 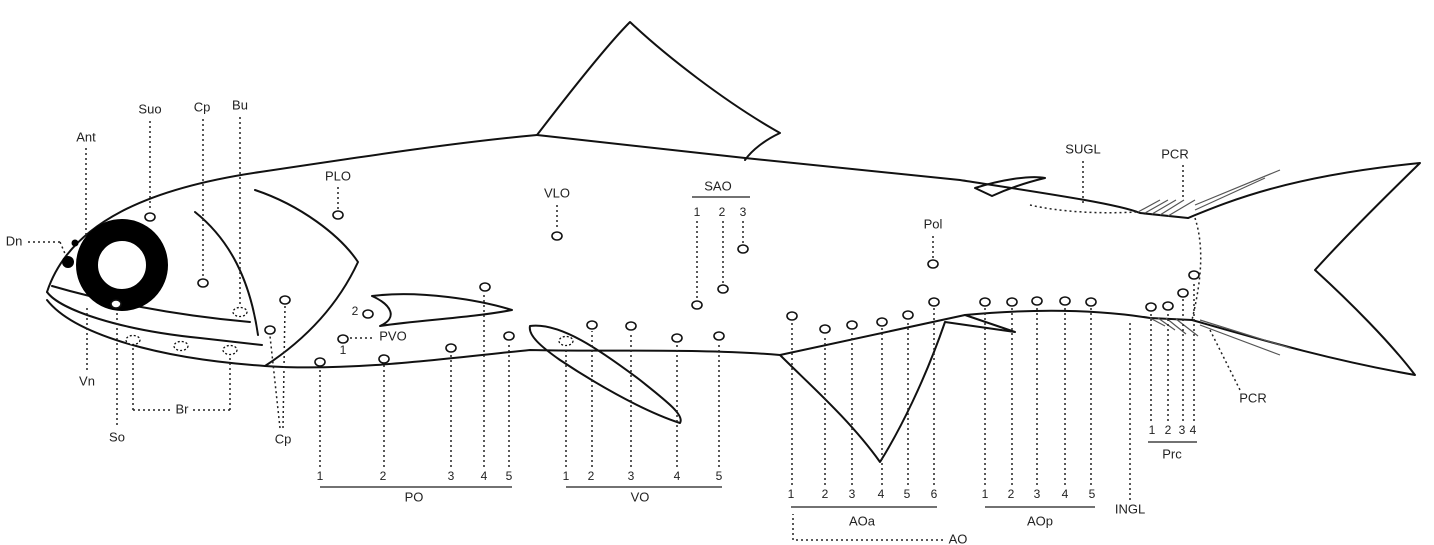 What do you see at coordinates (862, 520) in the screenshot?
I see `group-name: AOa` at bounding box center [862, 520].